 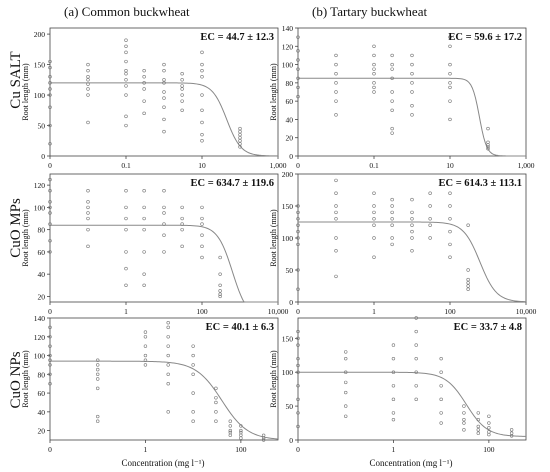 I want to click on y-tick-label: 80, so click(x=42, y=230).